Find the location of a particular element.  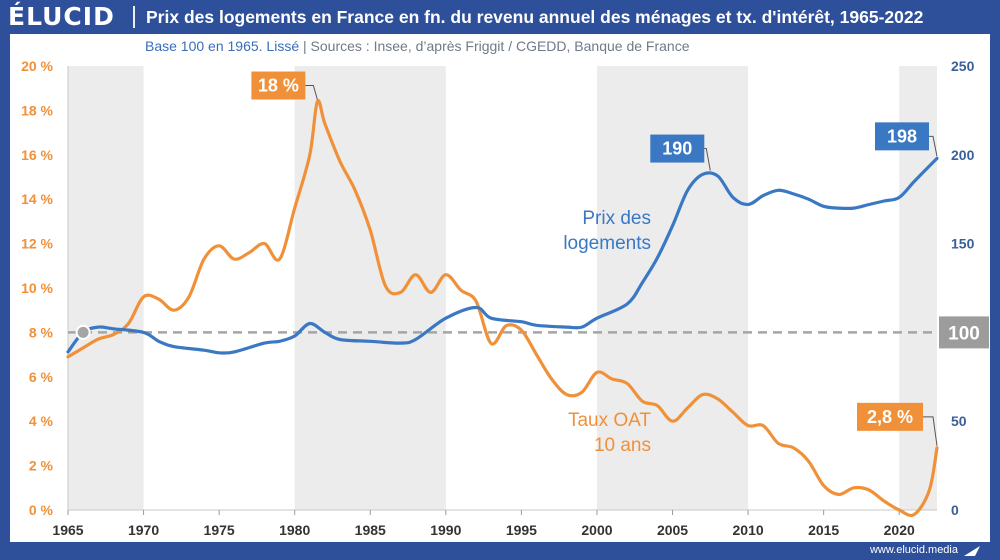

x-tick-label: 2020 is located at coordinates (899, 530).